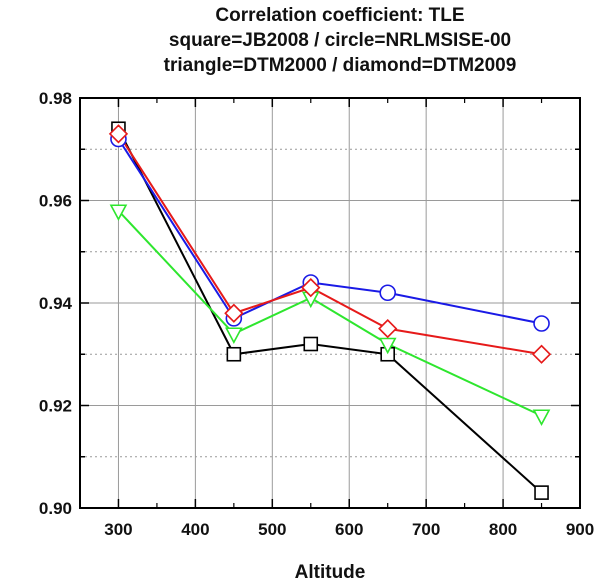 This screenshot has width=600, height=582. Describe the element at coordinates (426, 529) in the screenshot. I see `x-tick-label: 700` at that location.